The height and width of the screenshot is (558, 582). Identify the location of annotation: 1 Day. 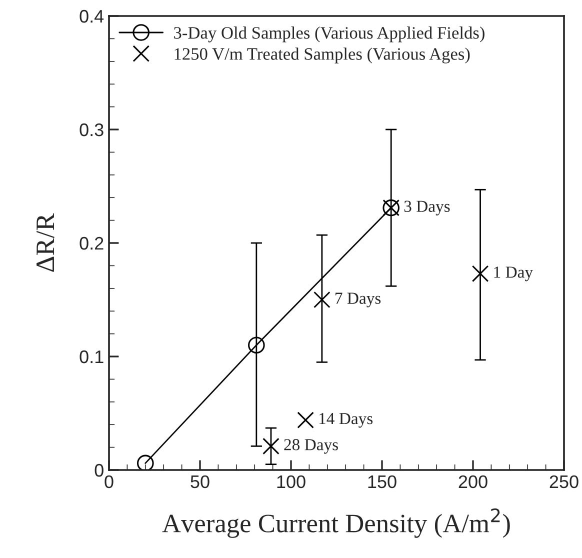
(513, 274).